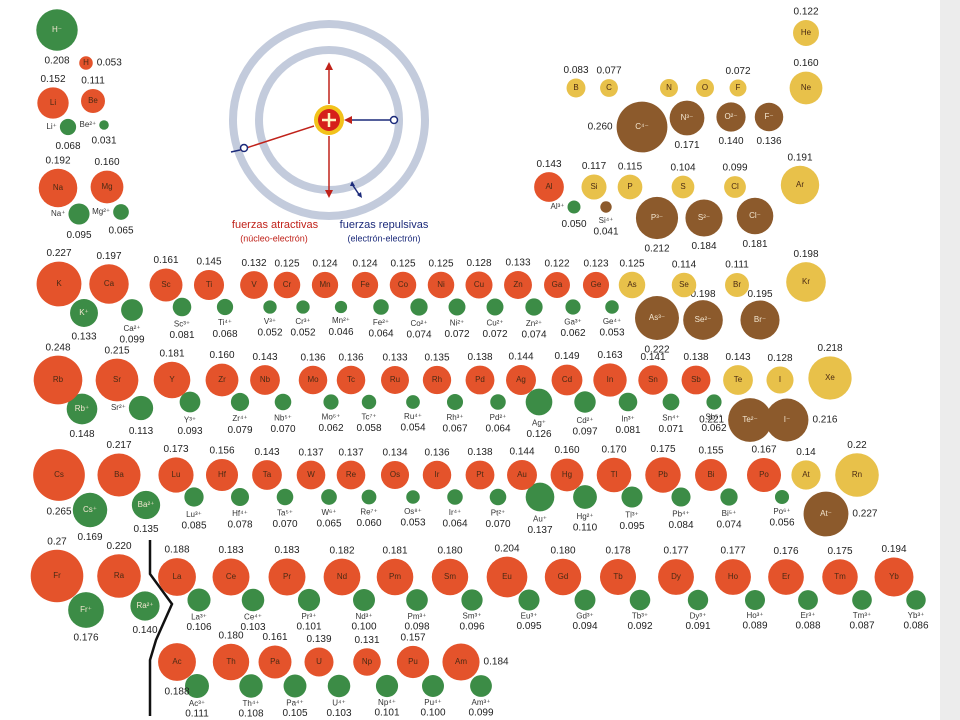 The image size is (960, 720). I want to click on element-symbol: Pr, so click(287, 576).